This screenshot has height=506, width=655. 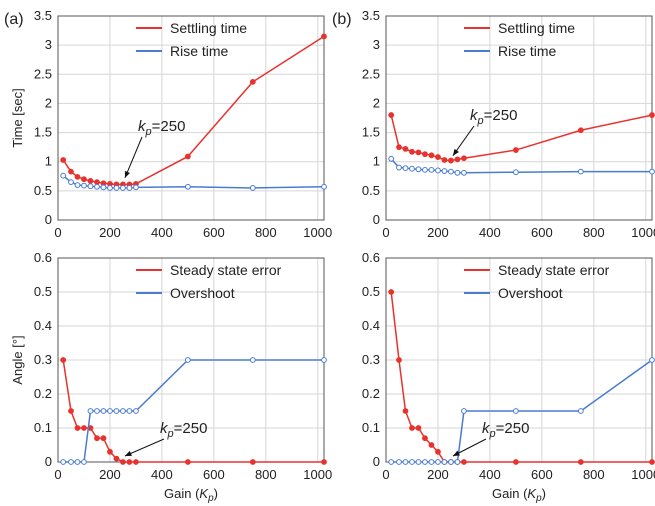 I want to click on x-tick-label: 800, so click(x=594, y=474).